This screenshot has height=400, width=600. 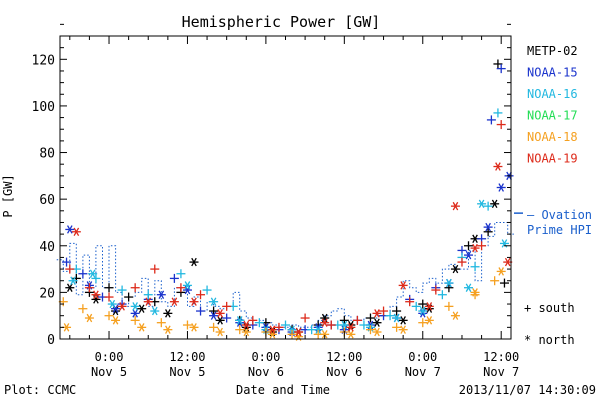 What do you see at coordinates (552, 94) in the screenshot?
I see `legend-entry: NOAA-16` at bounding box center [552, 94].